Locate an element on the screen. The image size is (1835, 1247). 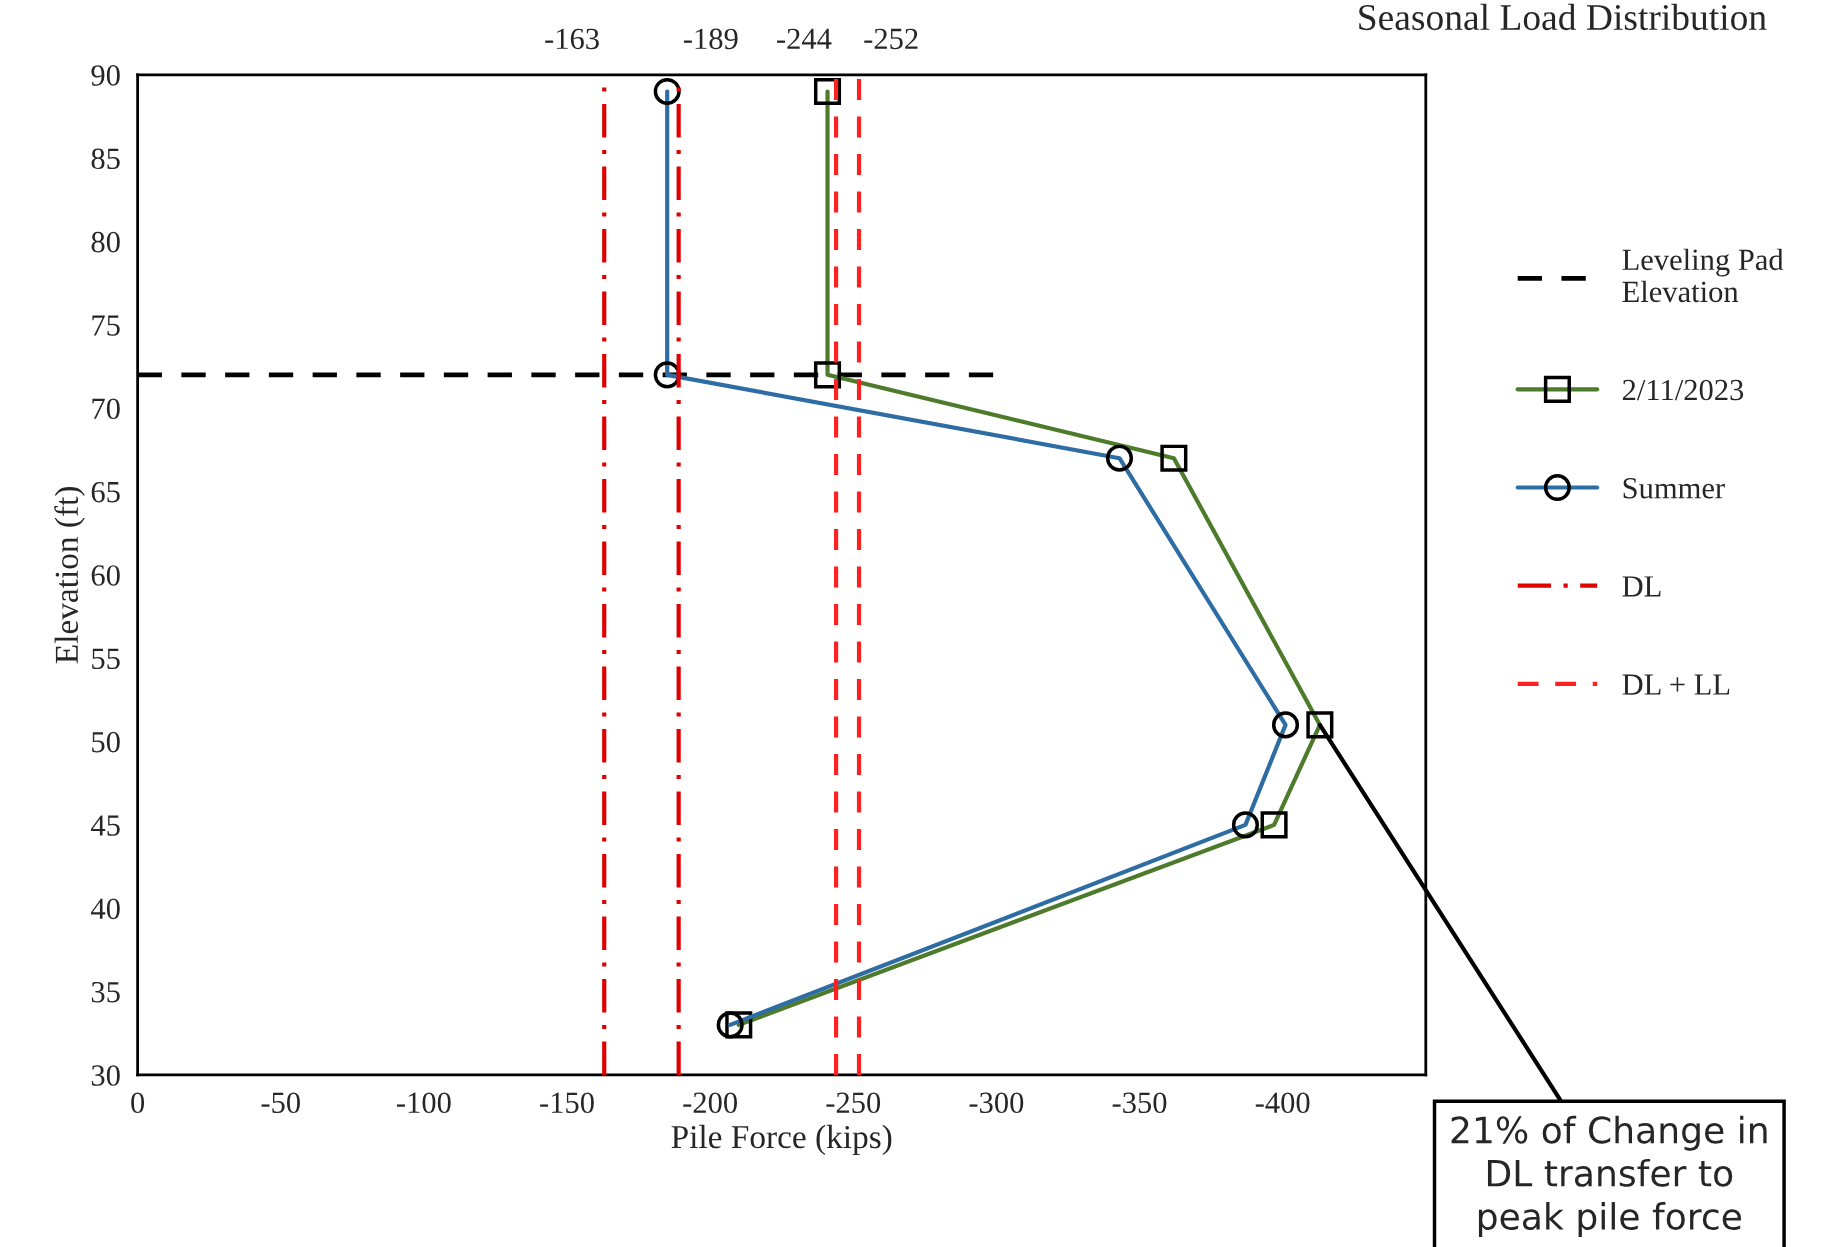
y-tick-label: 55 is located at coordinates (106, 659).